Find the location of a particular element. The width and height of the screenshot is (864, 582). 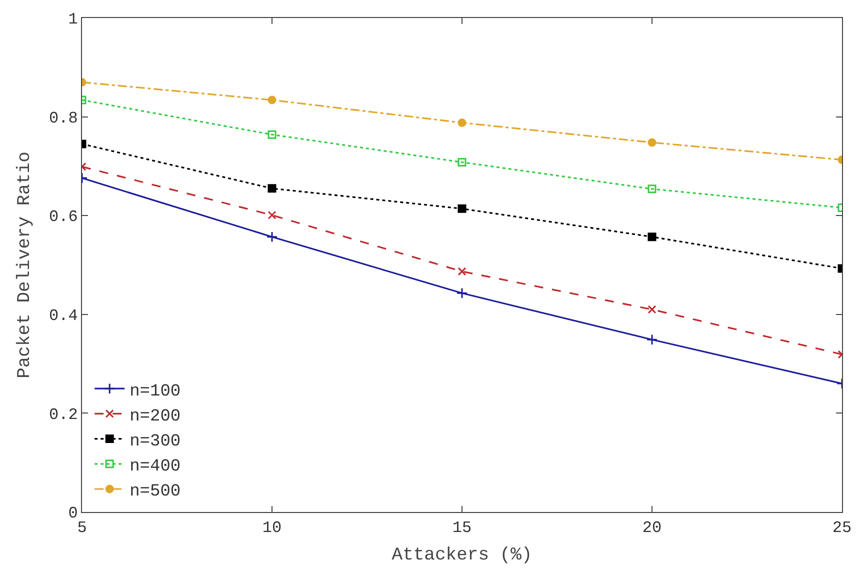

y-tick-label: 0.6 is located at coordinates (63, 217).